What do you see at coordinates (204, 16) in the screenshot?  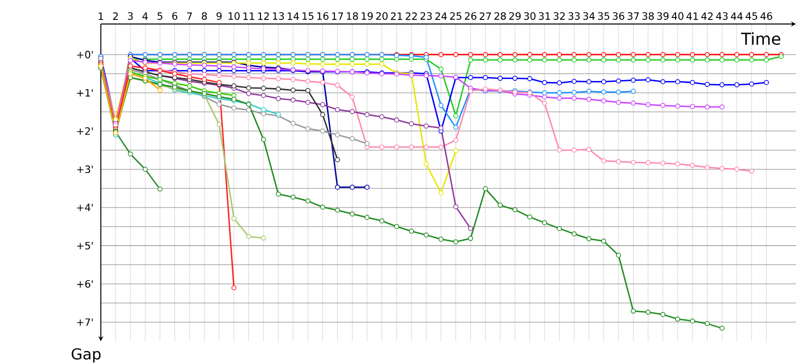 I see `x-tick-label: 8` at bounding box center [204, 16].